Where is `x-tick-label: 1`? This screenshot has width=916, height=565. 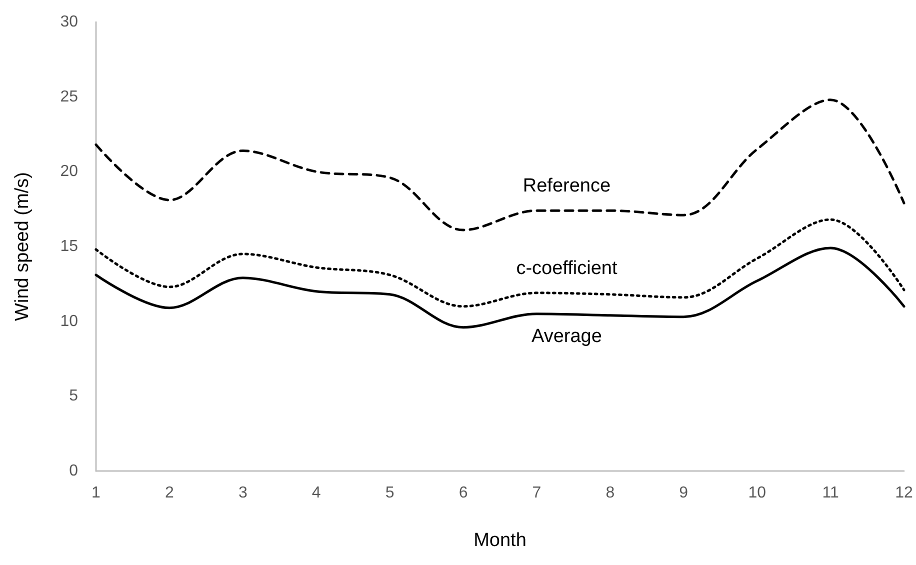 x-tick-label: 1 is located at coordinates (96, 493).